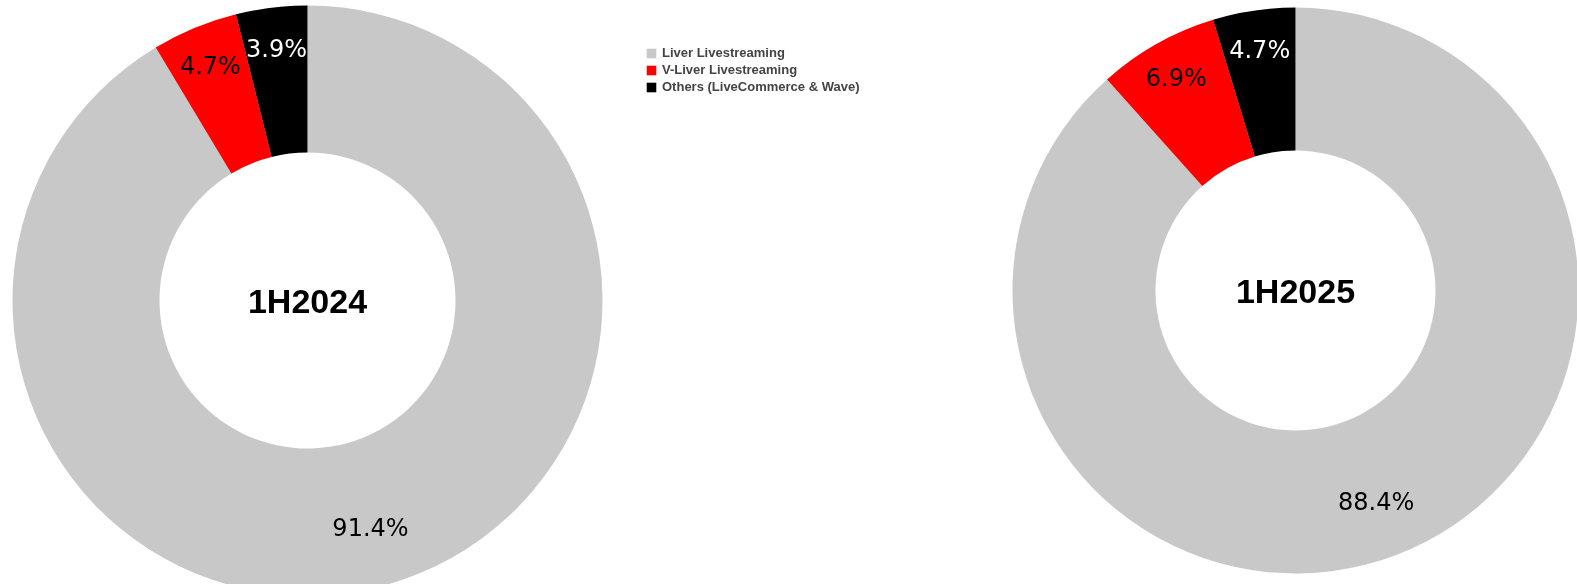 This screenshot has width=1577, height=584. What do you see at coordinates (1376, 502) in the screenshot?
I see `data-label: 88.4%` at bounding box center [1376, 502].